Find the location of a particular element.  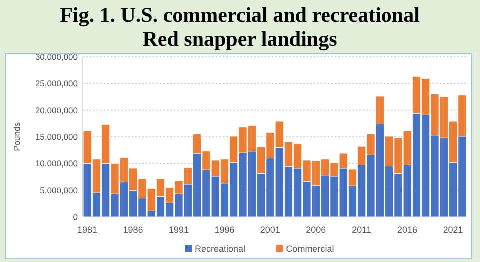

x-tick-label: 2006 is located at coordinates (316, 230).